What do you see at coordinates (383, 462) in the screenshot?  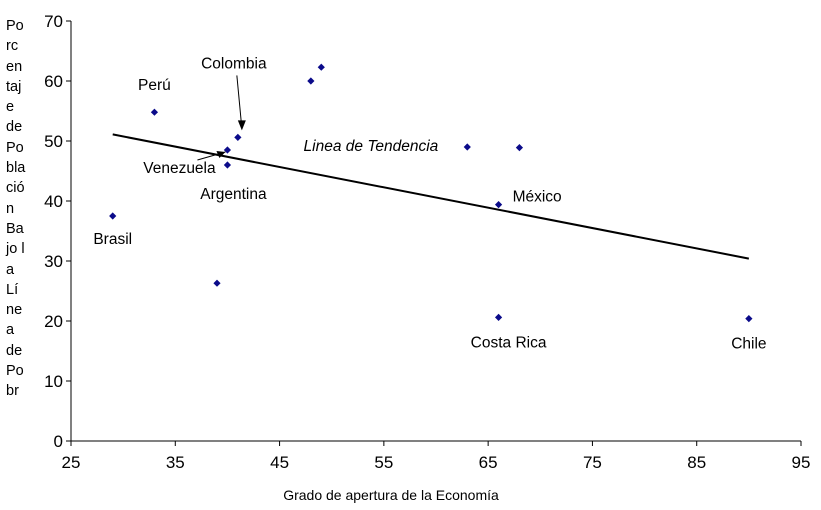 I see `x-tick-label: 55` at bounding box center [383, 462].